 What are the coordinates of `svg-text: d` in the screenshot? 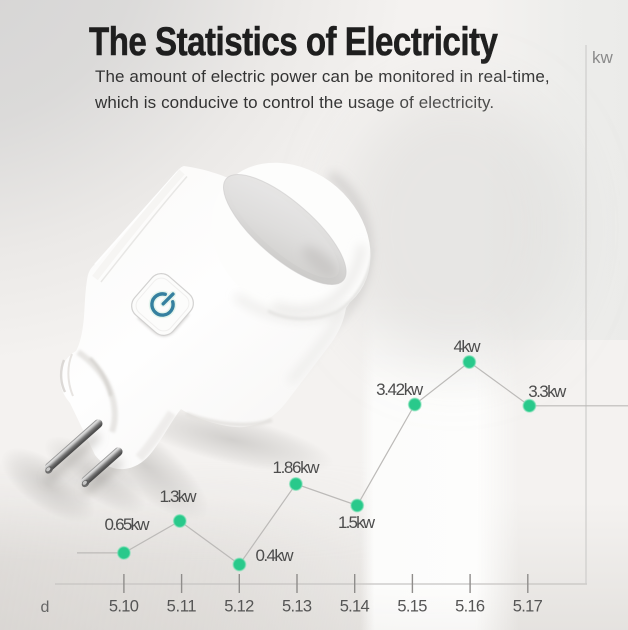 It's located at (45, 607).